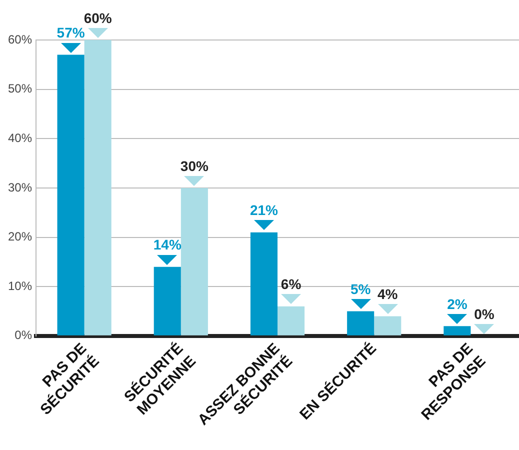  I want to click on data-label: 5%, so click(361, 289).